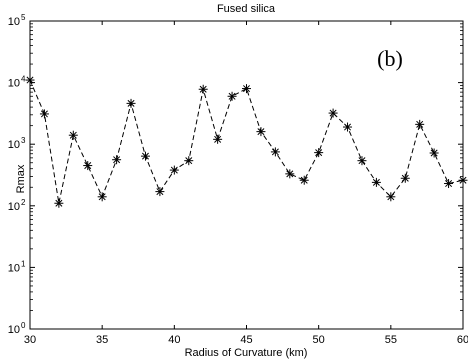 The image size is (468, 360). I want to click on x-tick-label: 55, so click(391, 340).